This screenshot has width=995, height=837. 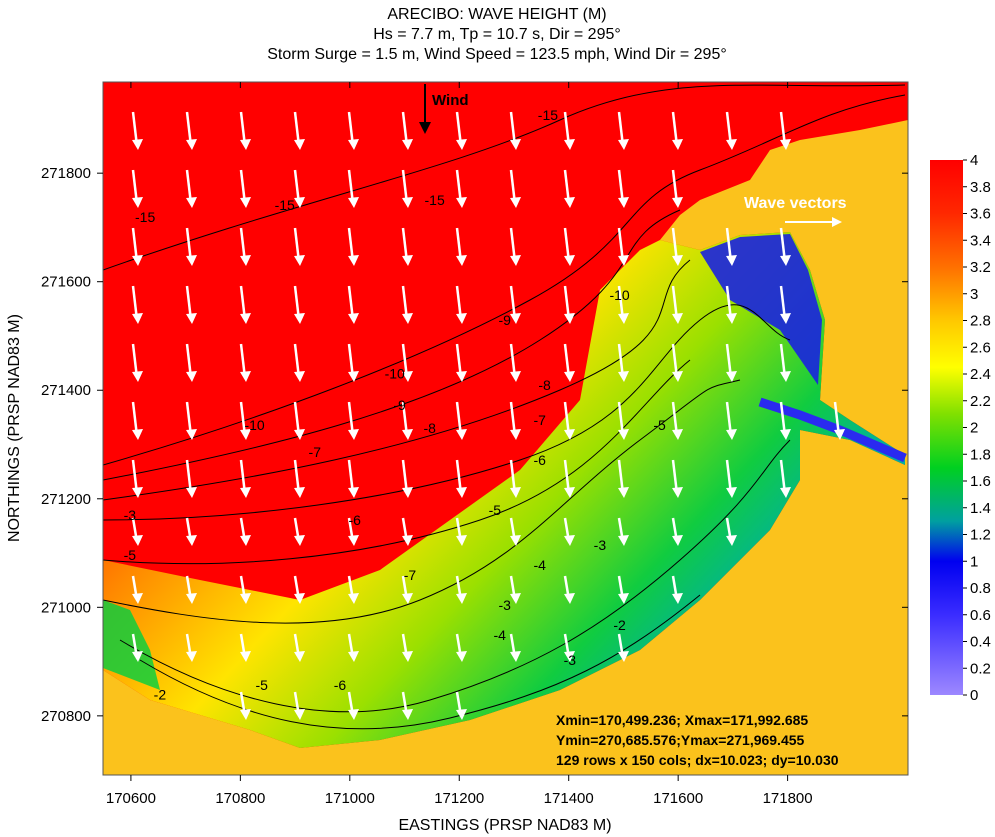 I want to click on x-tick-label: 171200, so click(x=459, y=798).